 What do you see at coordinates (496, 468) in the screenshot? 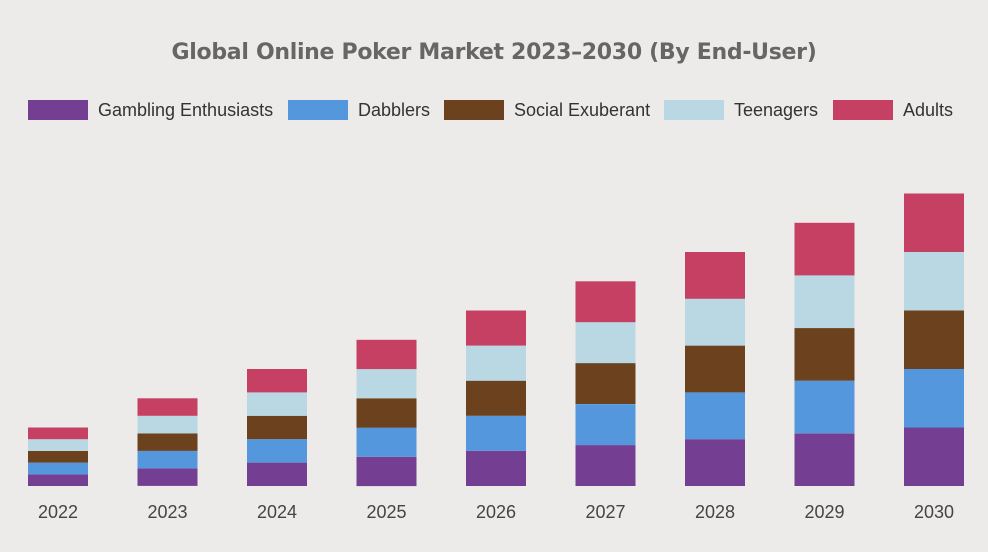
I see `bar-segment-2026-gambling-enthusiasts` at bounding box center [496, 468].